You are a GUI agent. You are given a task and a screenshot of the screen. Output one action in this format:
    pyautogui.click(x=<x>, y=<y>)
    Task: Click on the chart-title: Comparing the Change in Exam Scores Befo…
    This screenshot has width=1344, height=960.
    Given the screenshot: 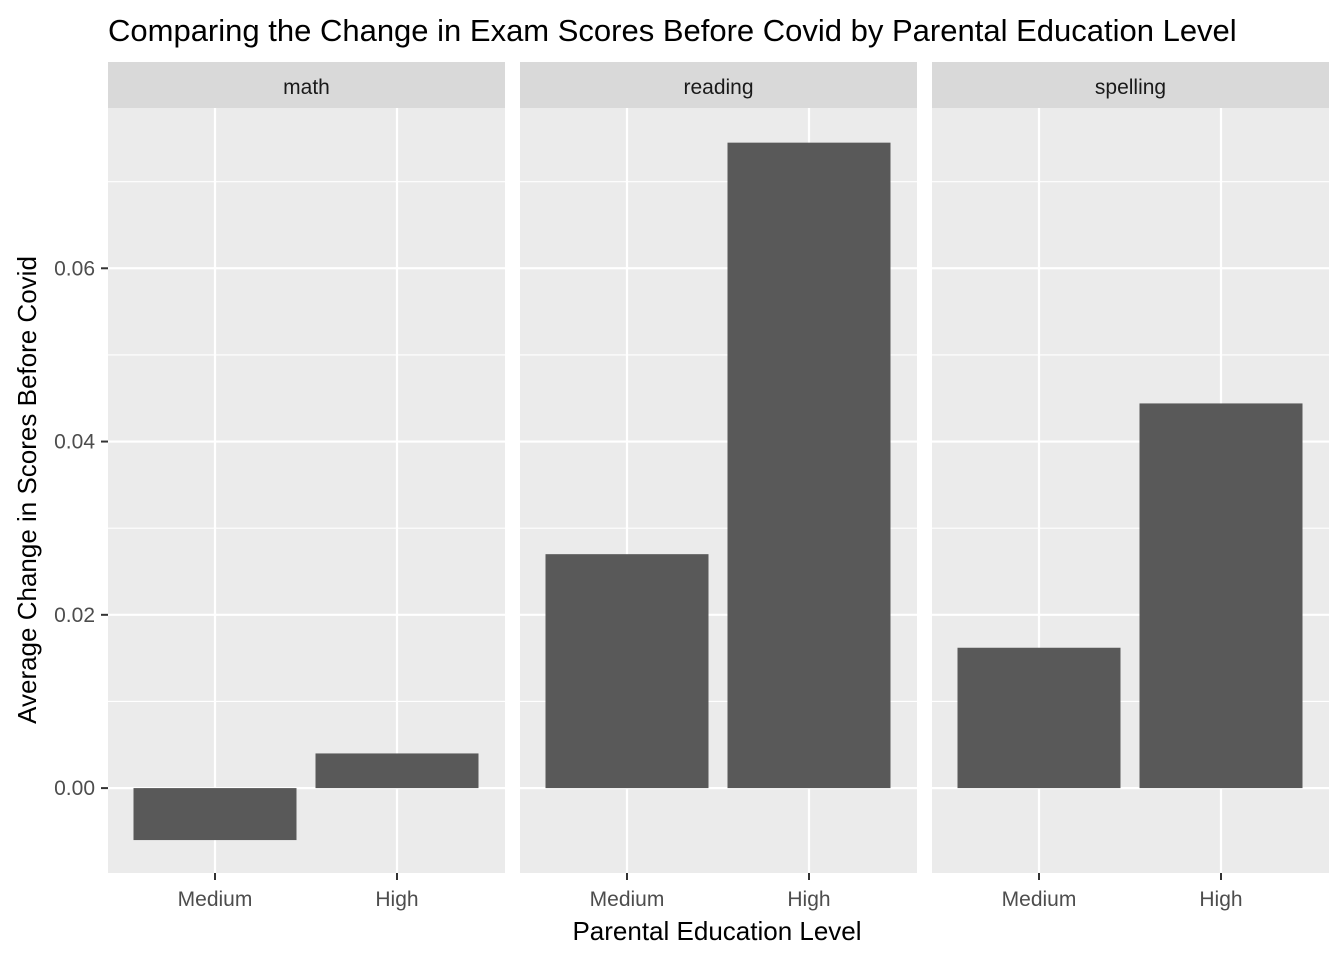 What is the action you would take?
    pyautogui.click(x=672, y=30)
    